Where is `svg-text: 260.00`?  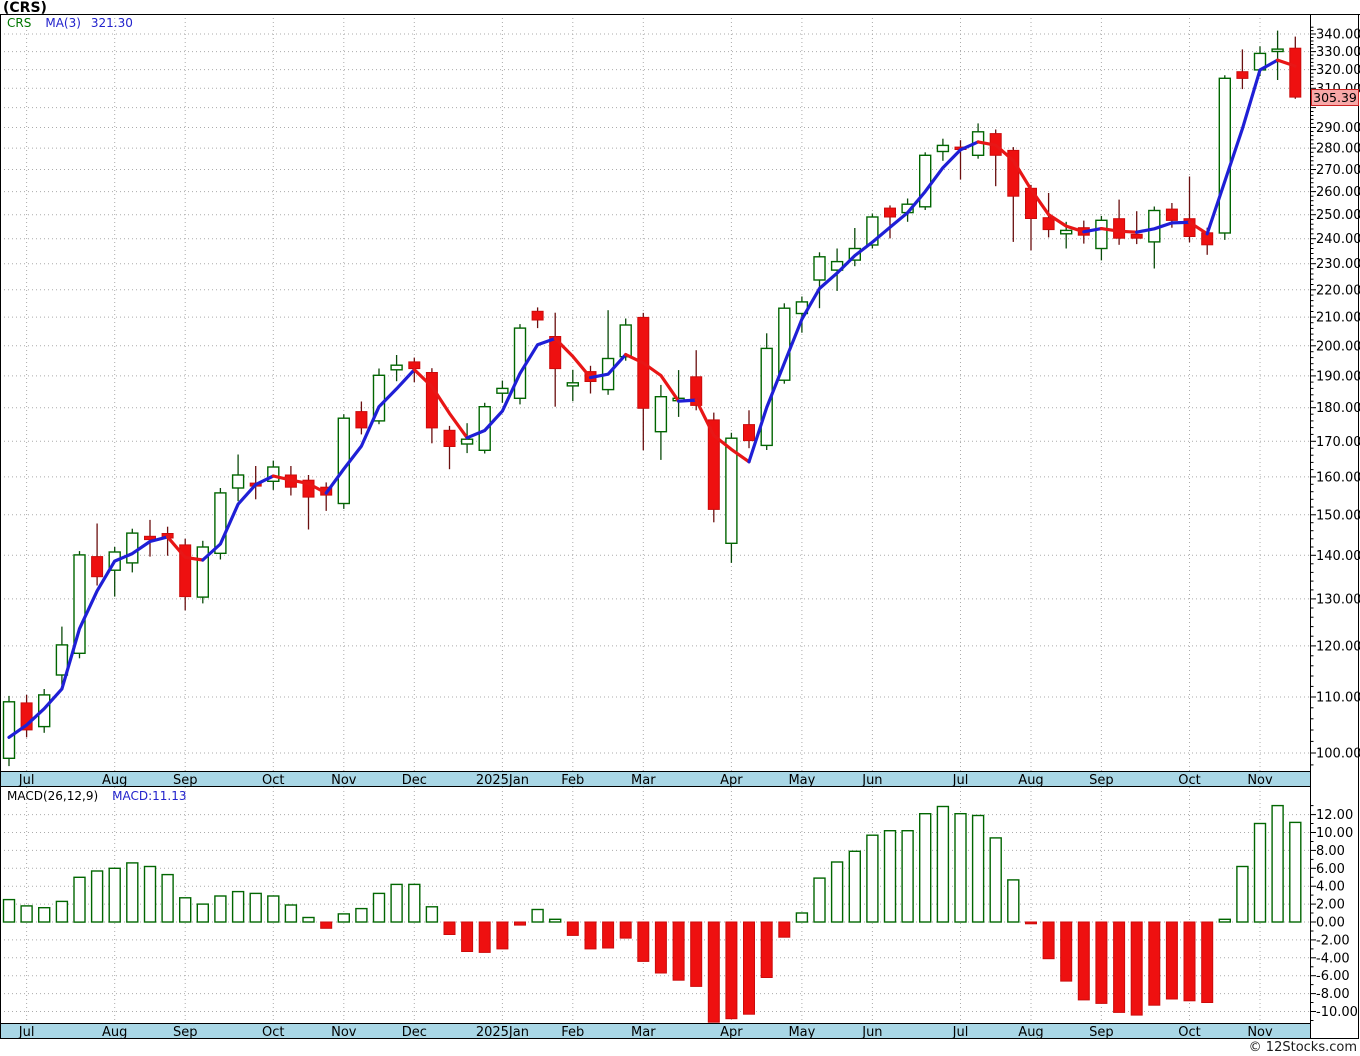
svg-text: 260.00 is located at coordinates (1338, 192).